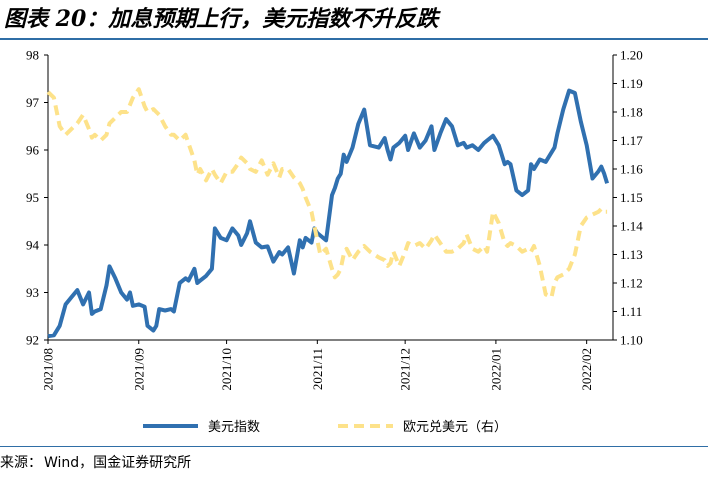  I want to click on left-tick-label: 92, so click(32, 340).